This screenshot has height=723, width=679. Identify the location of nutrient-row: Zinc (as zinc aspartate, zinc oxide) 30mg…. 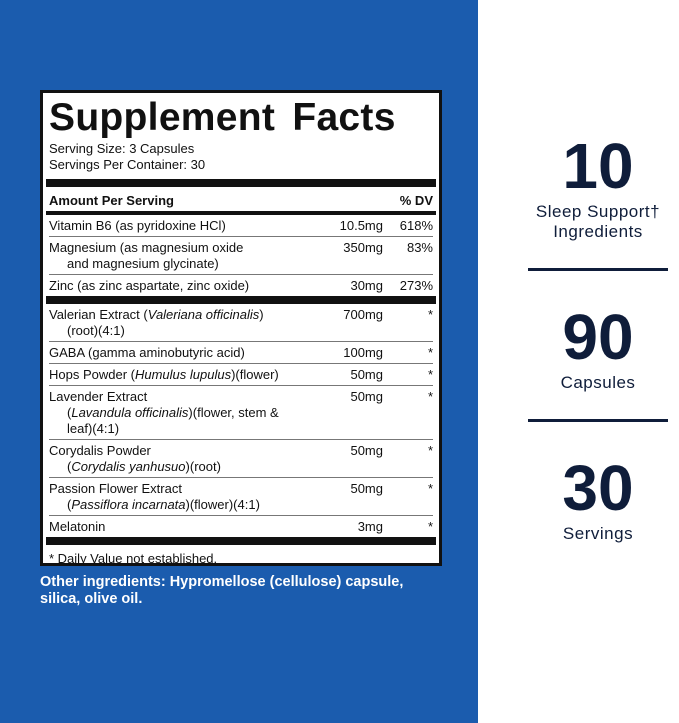
(241, 285).